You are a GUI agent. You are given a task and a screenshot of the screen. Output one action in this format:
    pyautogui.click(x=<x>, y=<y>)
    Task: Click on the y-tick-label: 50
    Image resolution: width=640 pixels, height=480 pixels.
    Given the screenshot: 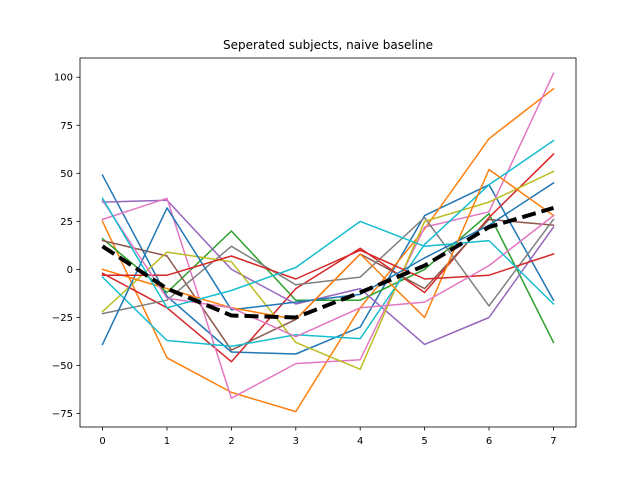 What is the action you would take?
    pyautogui.click(x=66, y=174)
    